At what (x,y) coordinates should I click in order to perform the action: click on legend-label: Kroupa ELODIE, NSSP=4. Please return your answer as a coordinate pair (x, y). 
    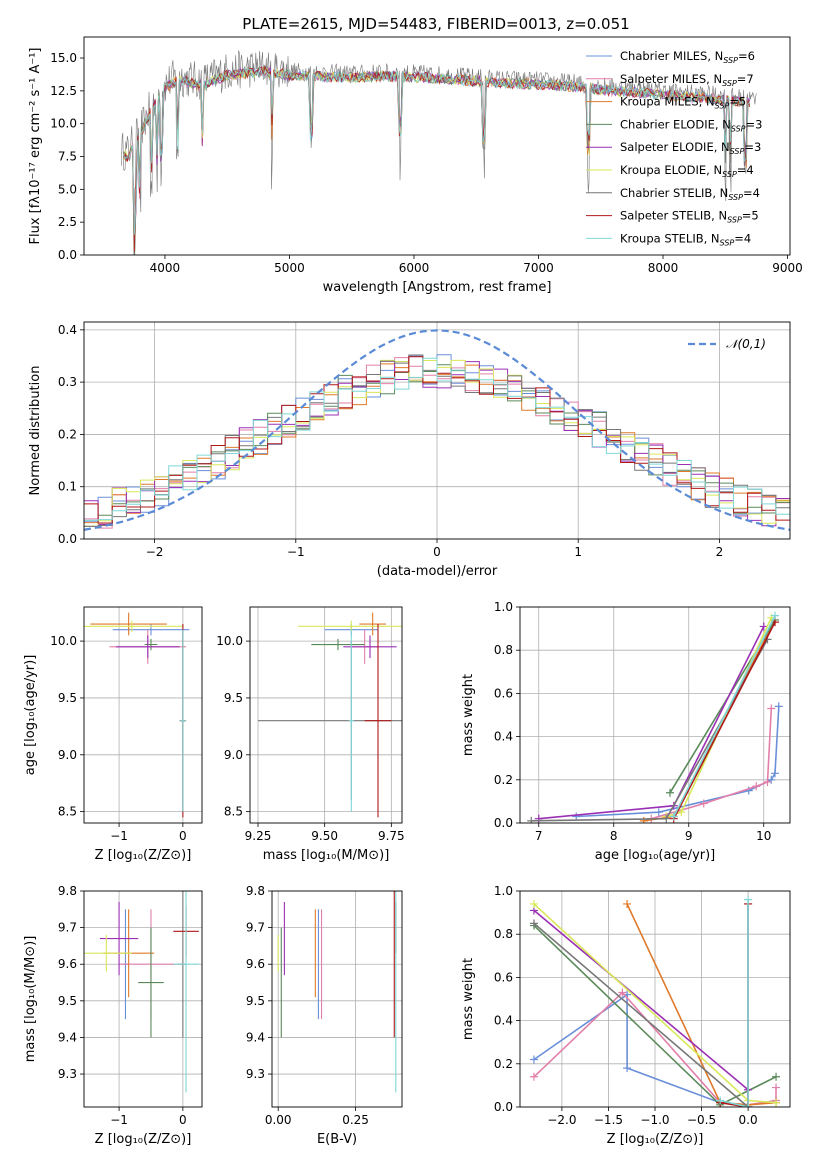
    Looking at the image, I should click on (687, 171).